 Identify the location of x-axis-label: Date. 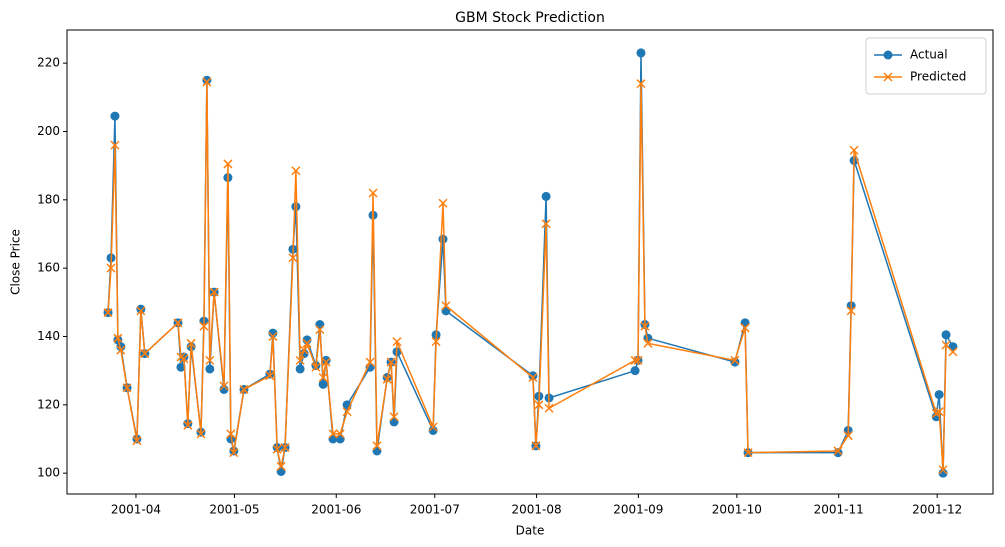
(530, 531).